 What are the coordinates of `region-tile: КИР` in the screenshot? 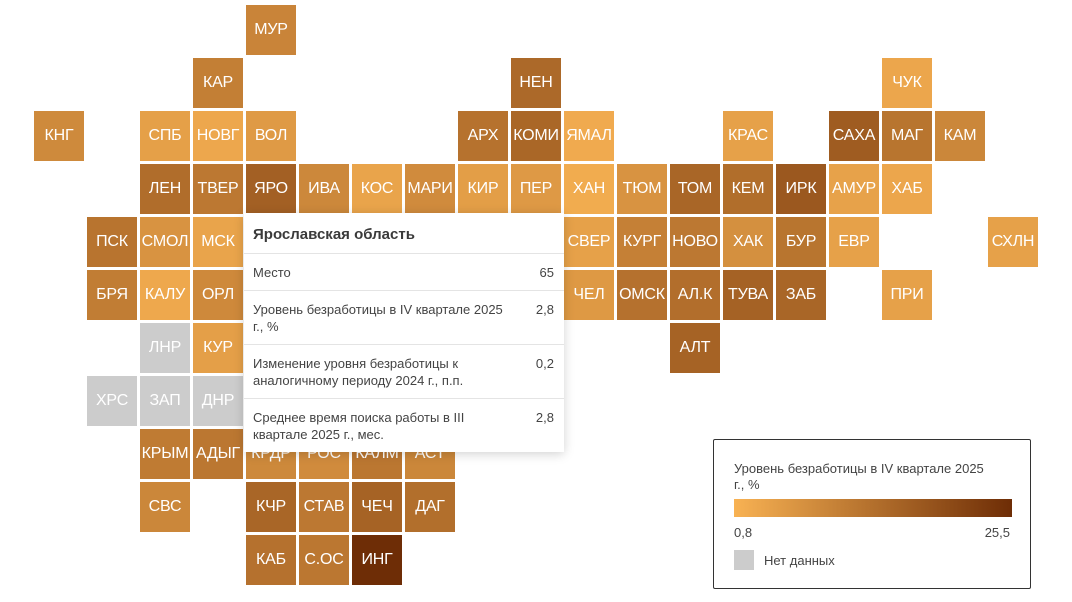 It's located at (483, 189).